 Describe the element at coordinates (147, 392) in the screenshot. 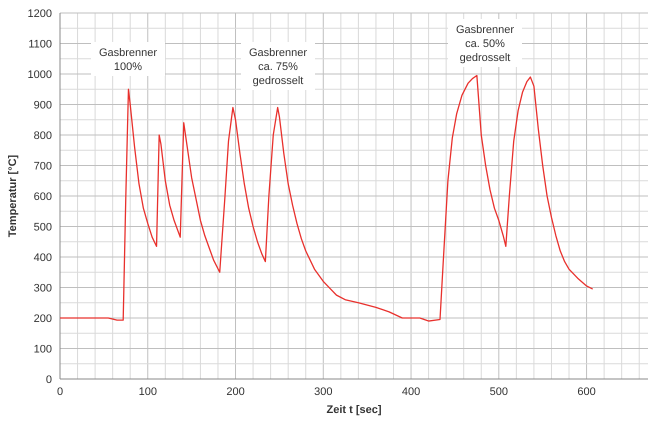

I see `x-tick-label: 100` at that location.